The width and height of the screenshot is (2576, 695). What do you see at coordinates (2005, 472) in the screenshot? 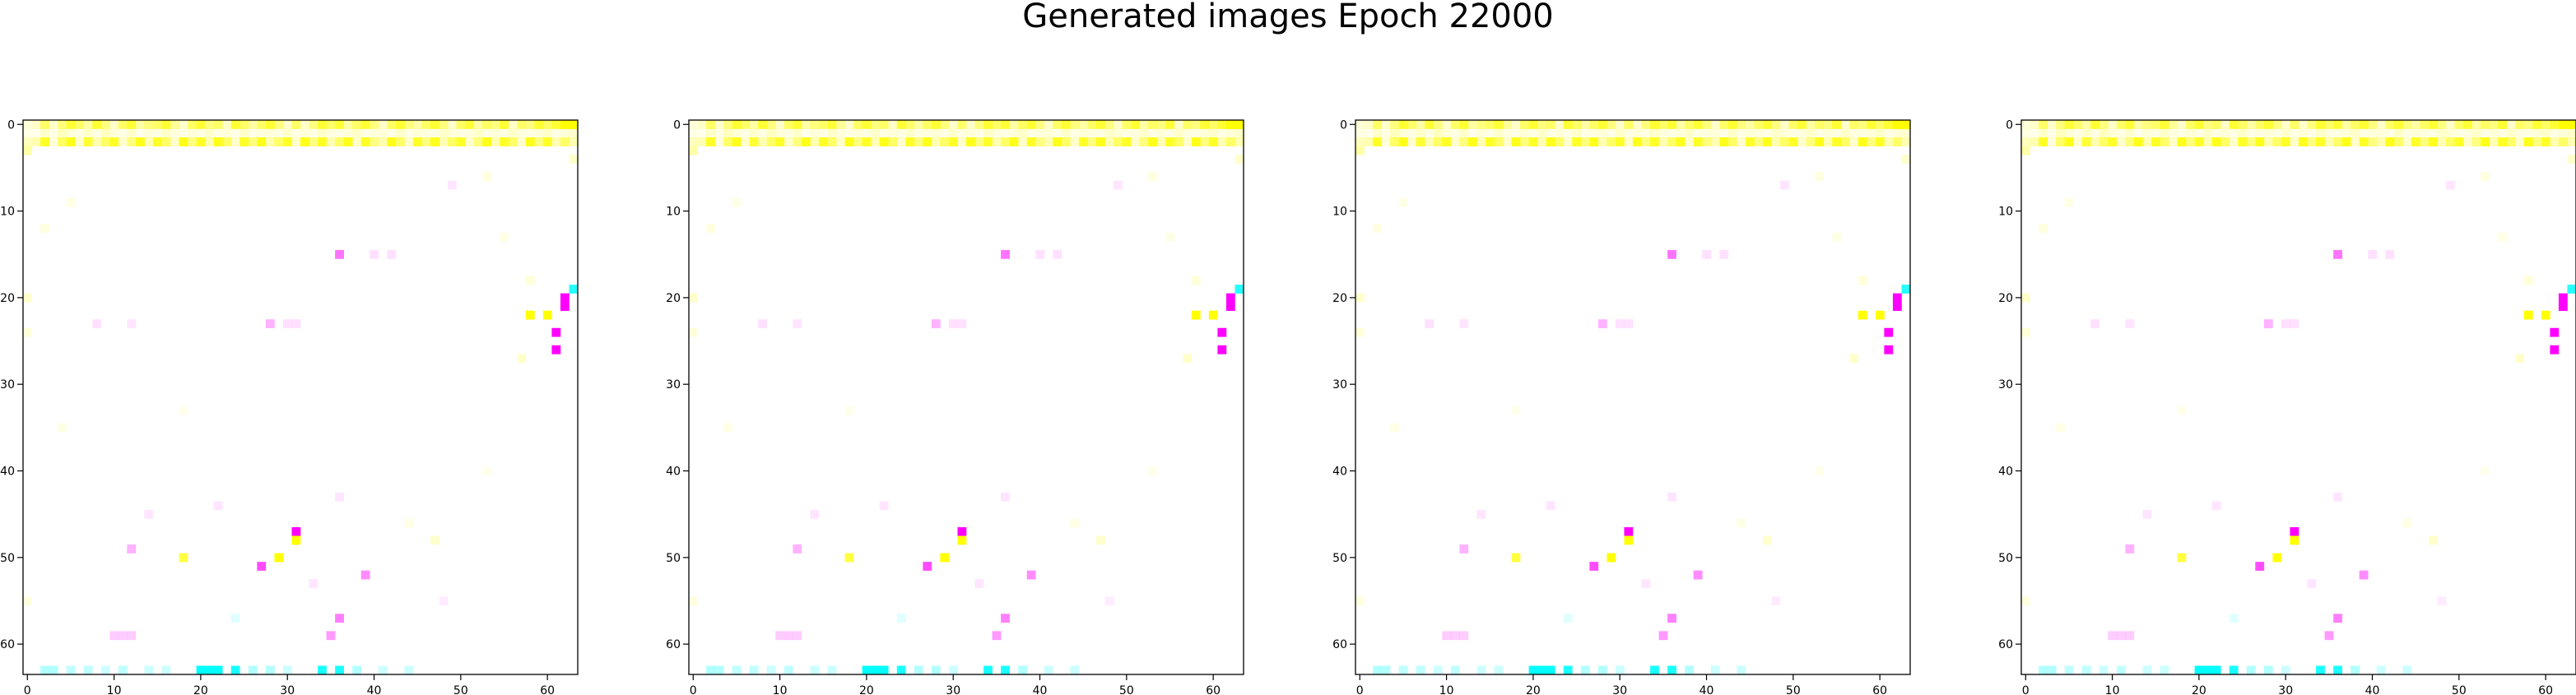
I see `y-tick-label: 40` at bounding box center [2005, 472].